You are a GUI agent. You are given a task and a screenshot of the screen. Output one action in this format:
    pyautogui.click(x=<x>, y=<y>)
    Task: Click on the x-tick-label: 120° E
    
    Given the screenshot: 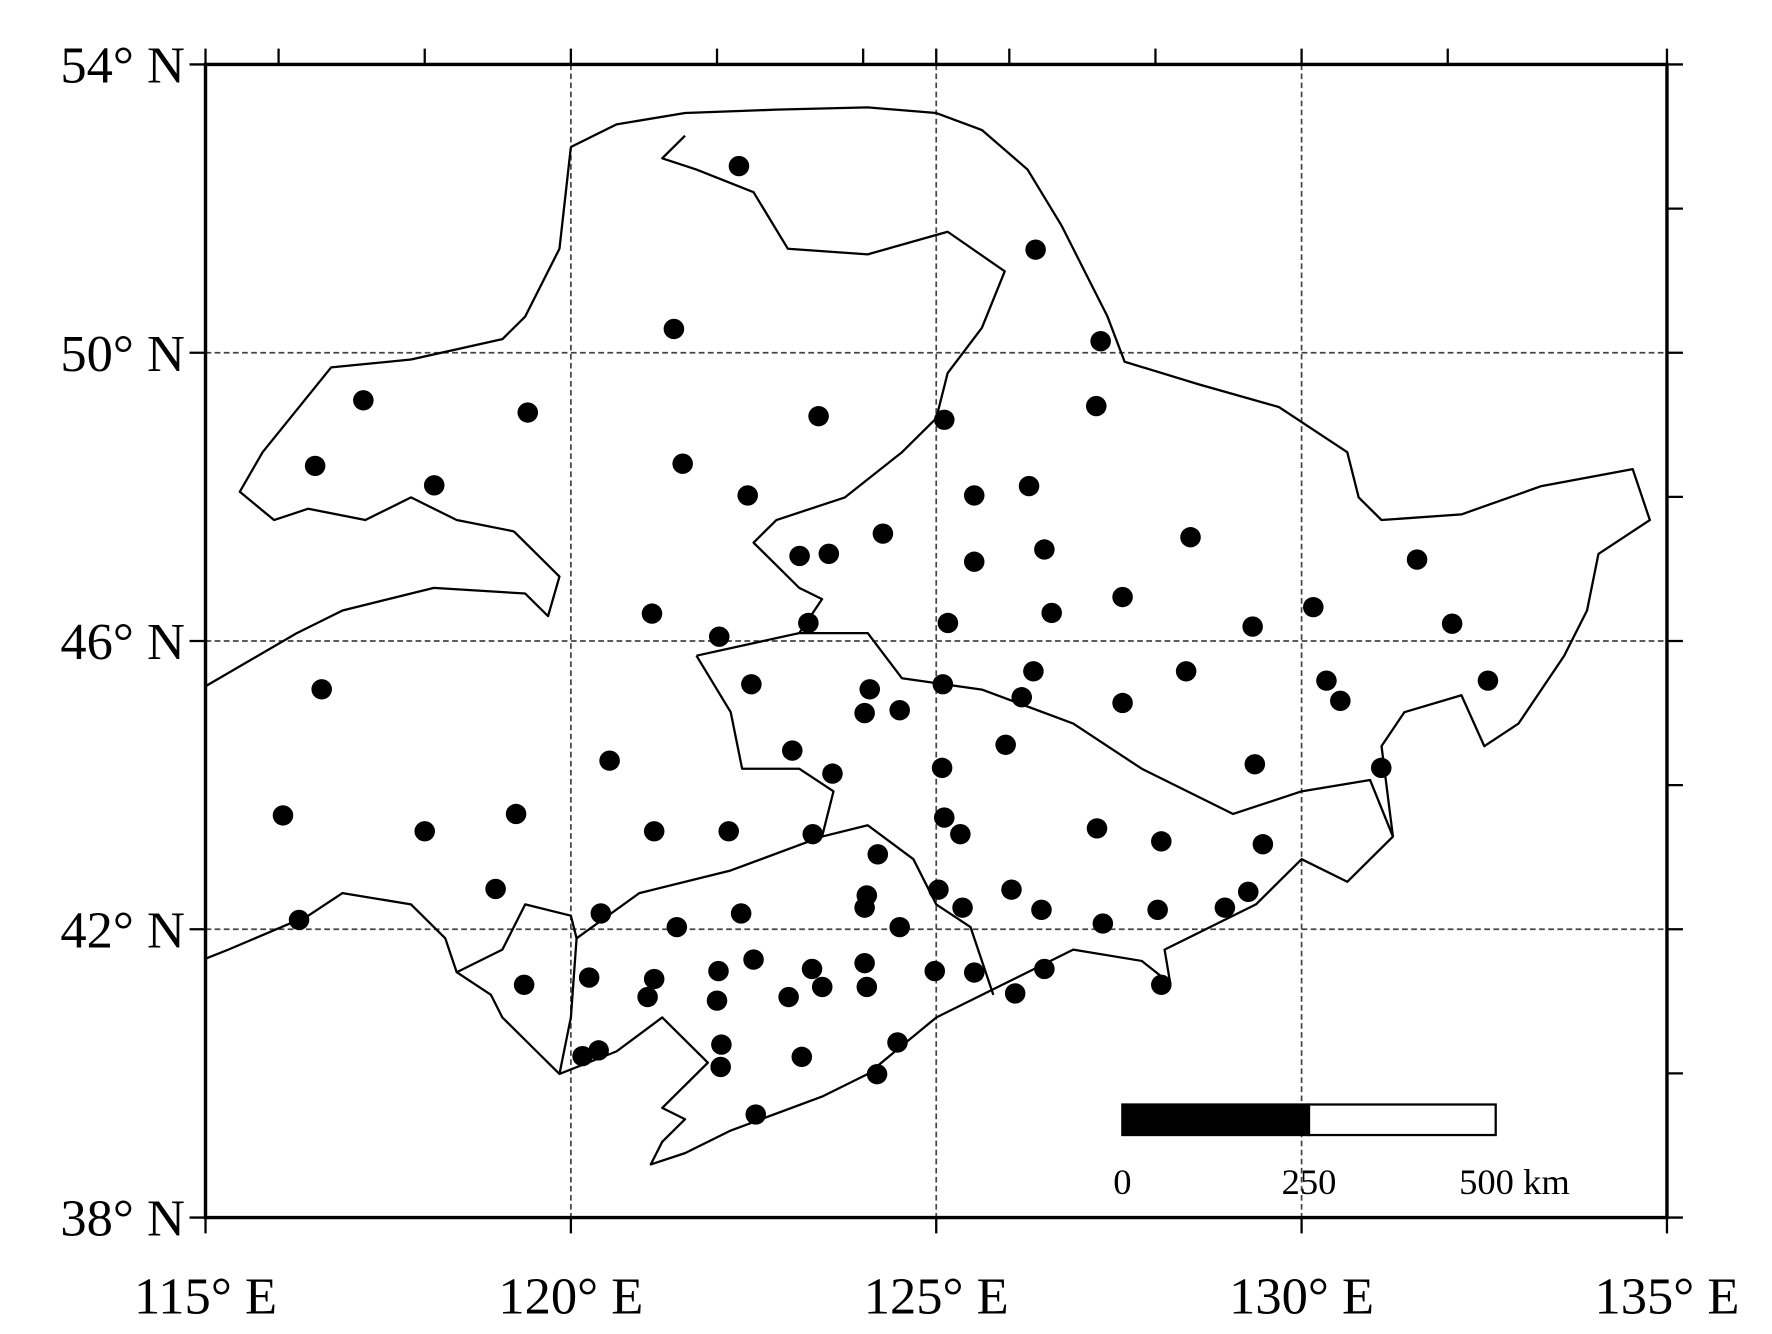 What is the action you would take?
    pyautogui.click(x=570, y=1297)
    